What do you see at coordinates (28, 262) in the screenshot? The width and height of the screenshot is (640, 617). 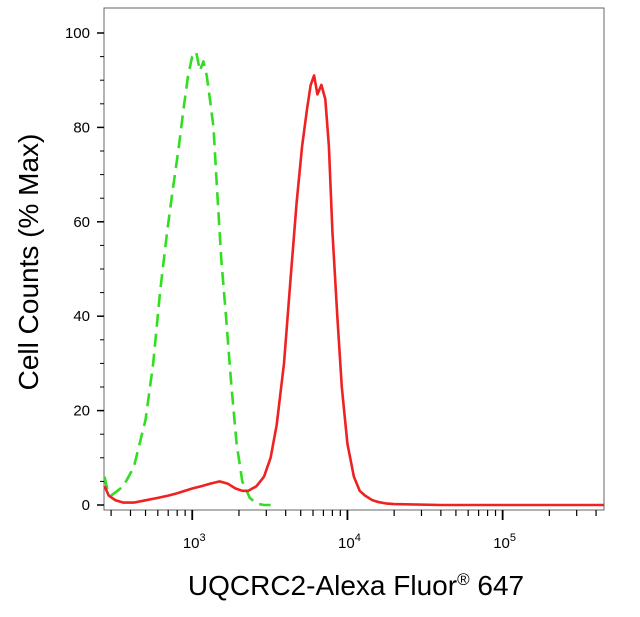 I see `y-axis-label: Cell Counts (% Max)` at bounding box center [28, 262].